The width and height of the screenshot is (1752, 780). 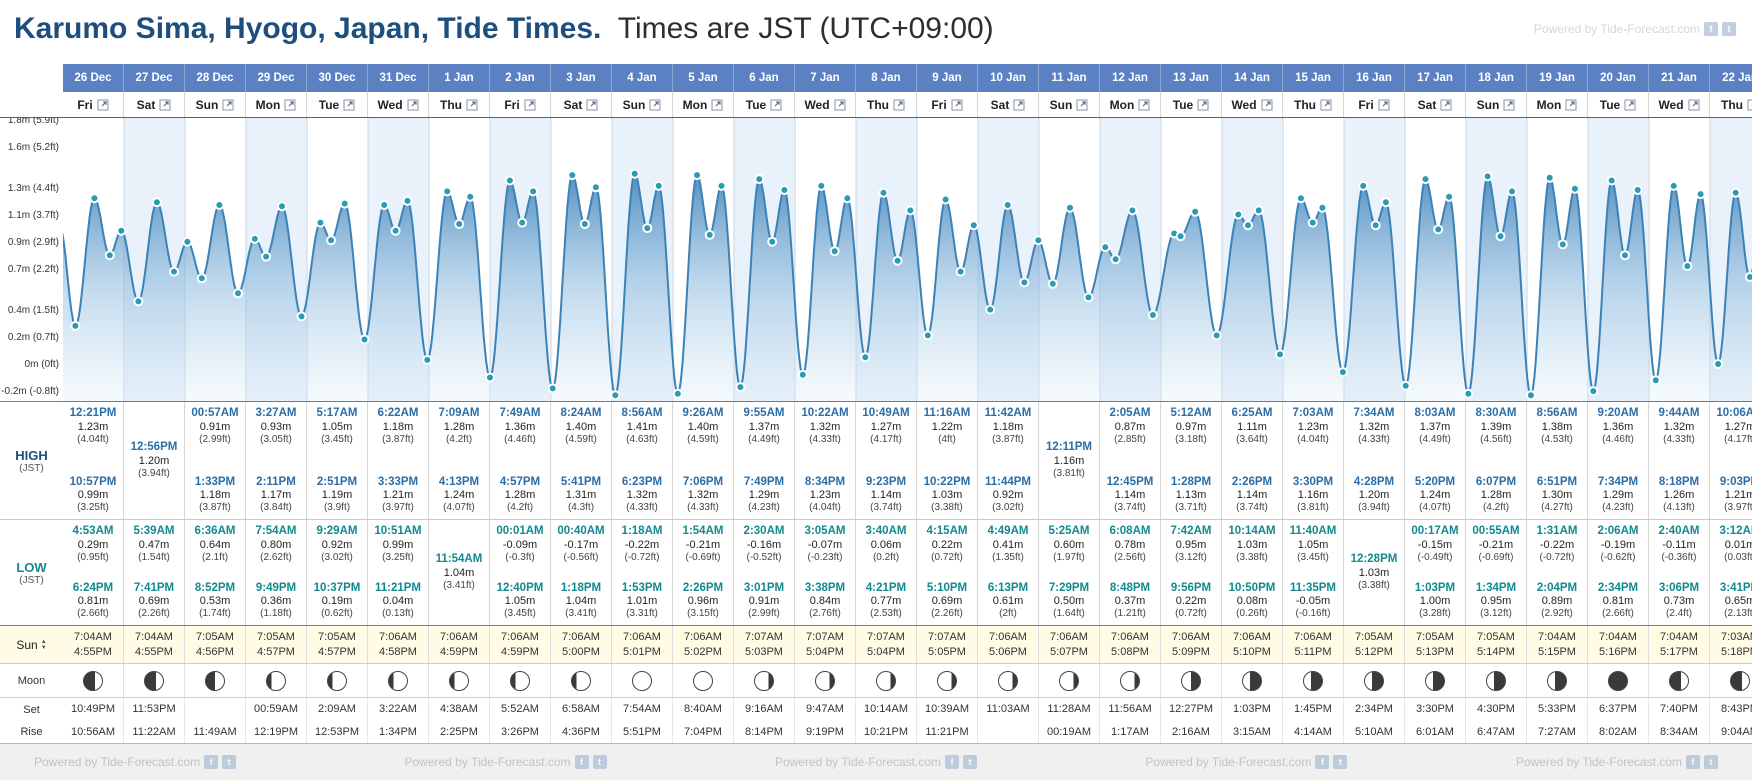 What do you see at coordinates (1130, 460) in the screenshot?
I see `high-tide-cell: 2:05AM 0.87m (2.85ft) 12:45PM 1.14m (3.74ft)` at bounding box center [1130, 460].